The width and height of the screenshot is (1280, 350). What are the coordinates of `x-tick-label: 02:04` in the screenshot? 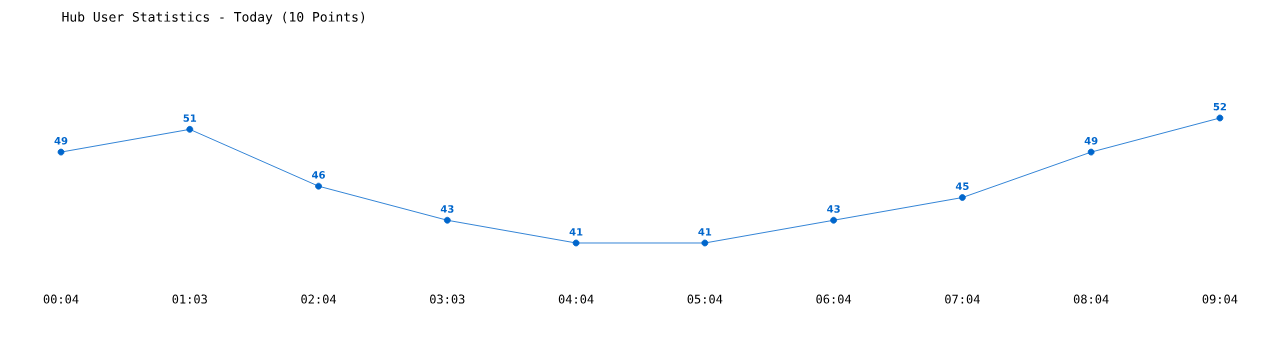 It's located at (319, 299).